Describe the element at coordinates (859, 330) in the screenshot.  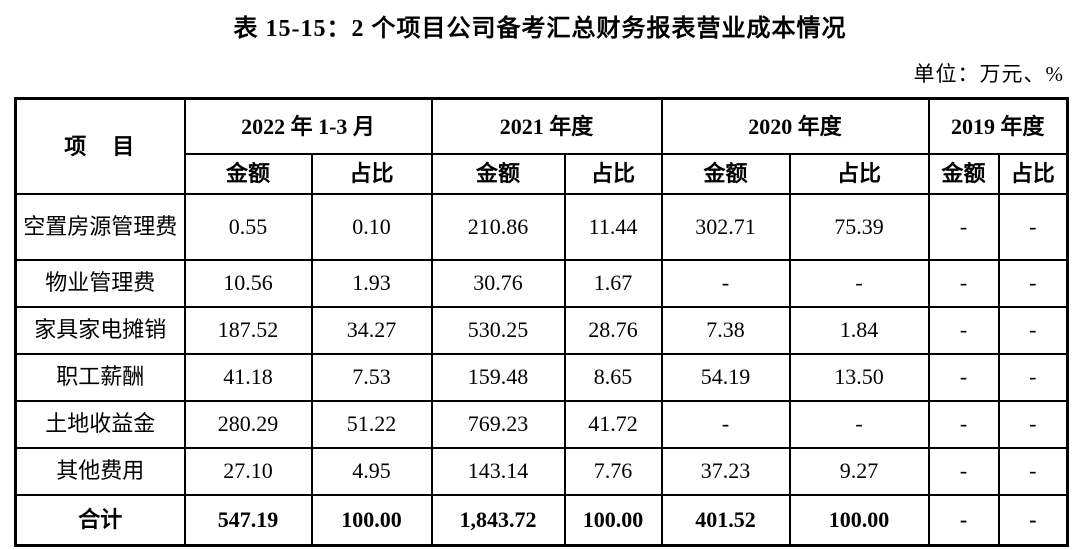
I see `cell: 1.84` at that location.